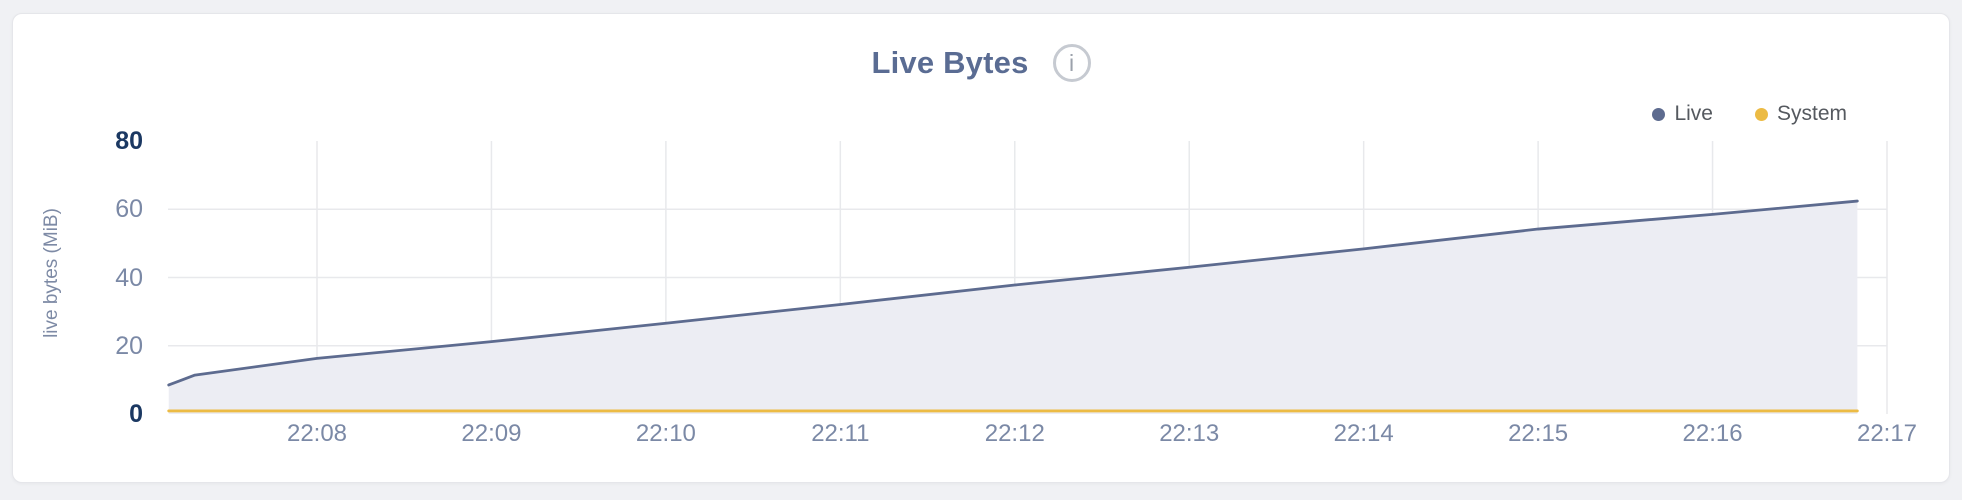 This screenshot has width=1962, height=500. Describe the element at coordinates (840, 433) in the screenshot. I see `x-tick-label: 22:11` at that location.